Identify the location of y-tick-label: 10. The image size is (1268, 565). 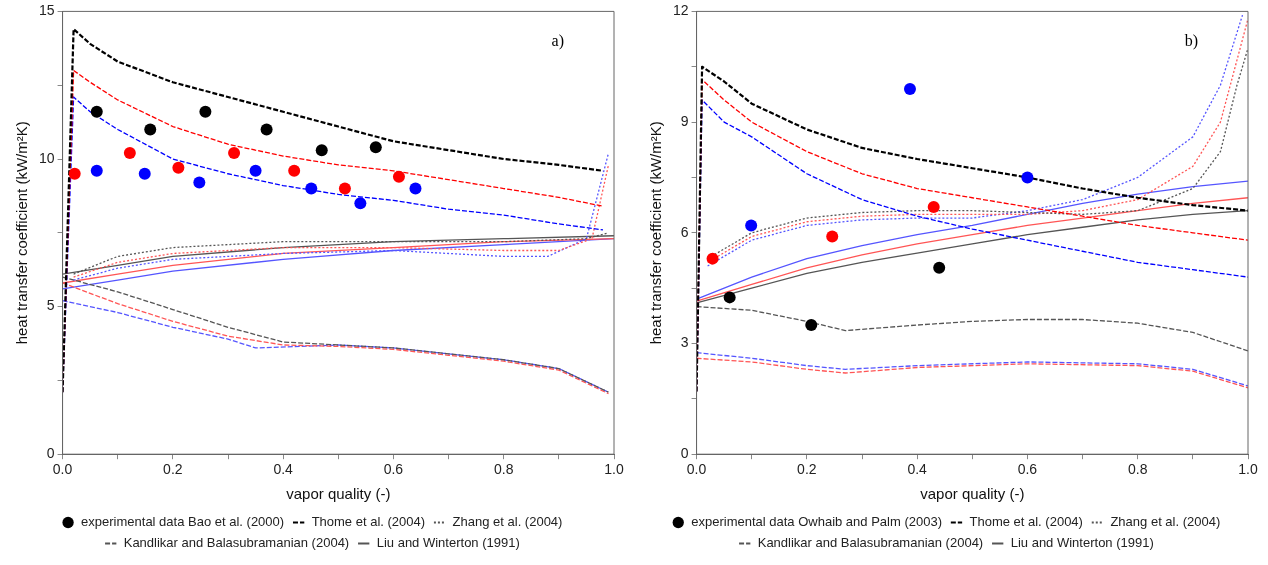
(46, 157).